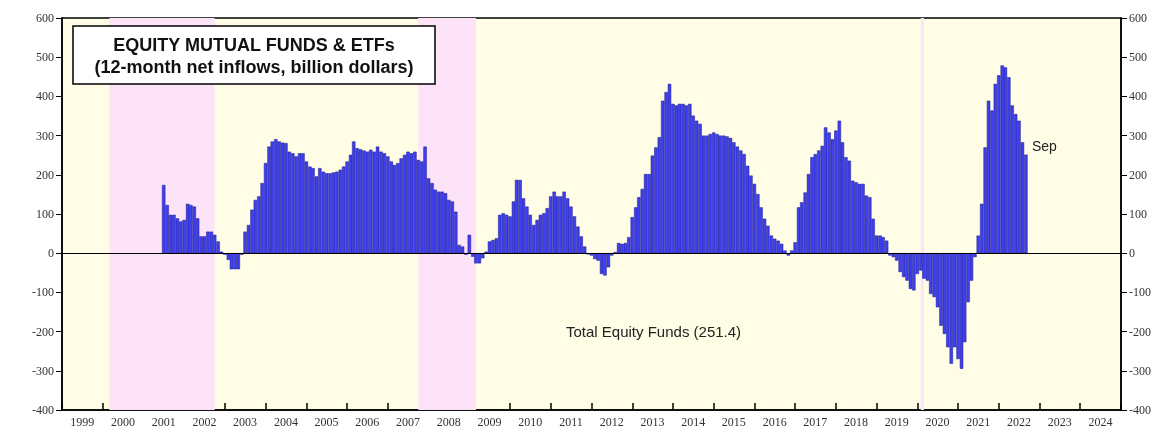 This screenshot has height=437, width=1169. What do you see at coordinates (1138, 57) in the screenshot?
I see `y2-tick-label: 500` at bounding box center [1138, 57].